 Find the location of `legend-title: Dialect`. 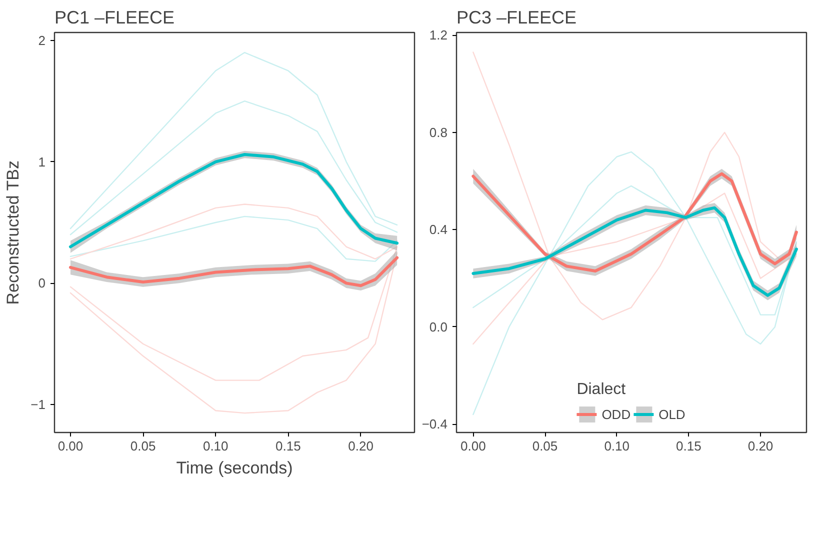

legend-title: Dialect is located at coordinates (601, 390).